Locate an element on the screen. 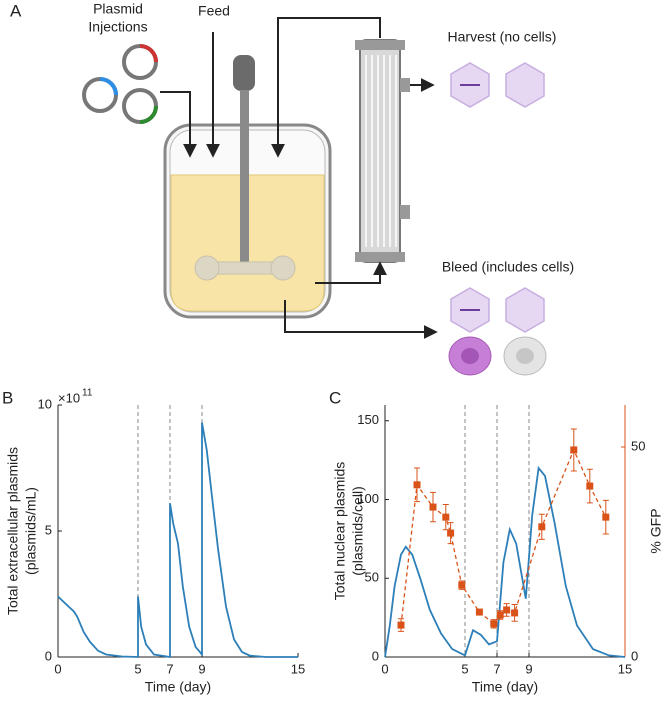  harvest-label: Harvest (no cells) is located at coordinates (502, 37).